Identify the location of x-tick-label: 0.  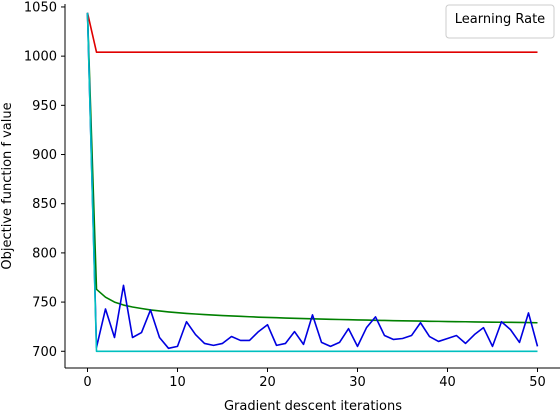
(87, 382).